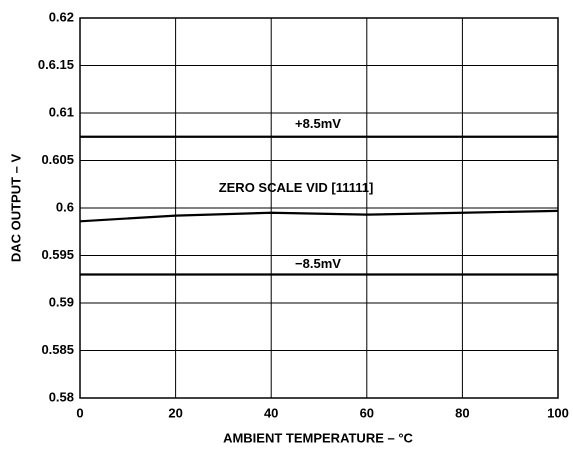  I want to click on series-label: +8.5mV, so click(318, 123).